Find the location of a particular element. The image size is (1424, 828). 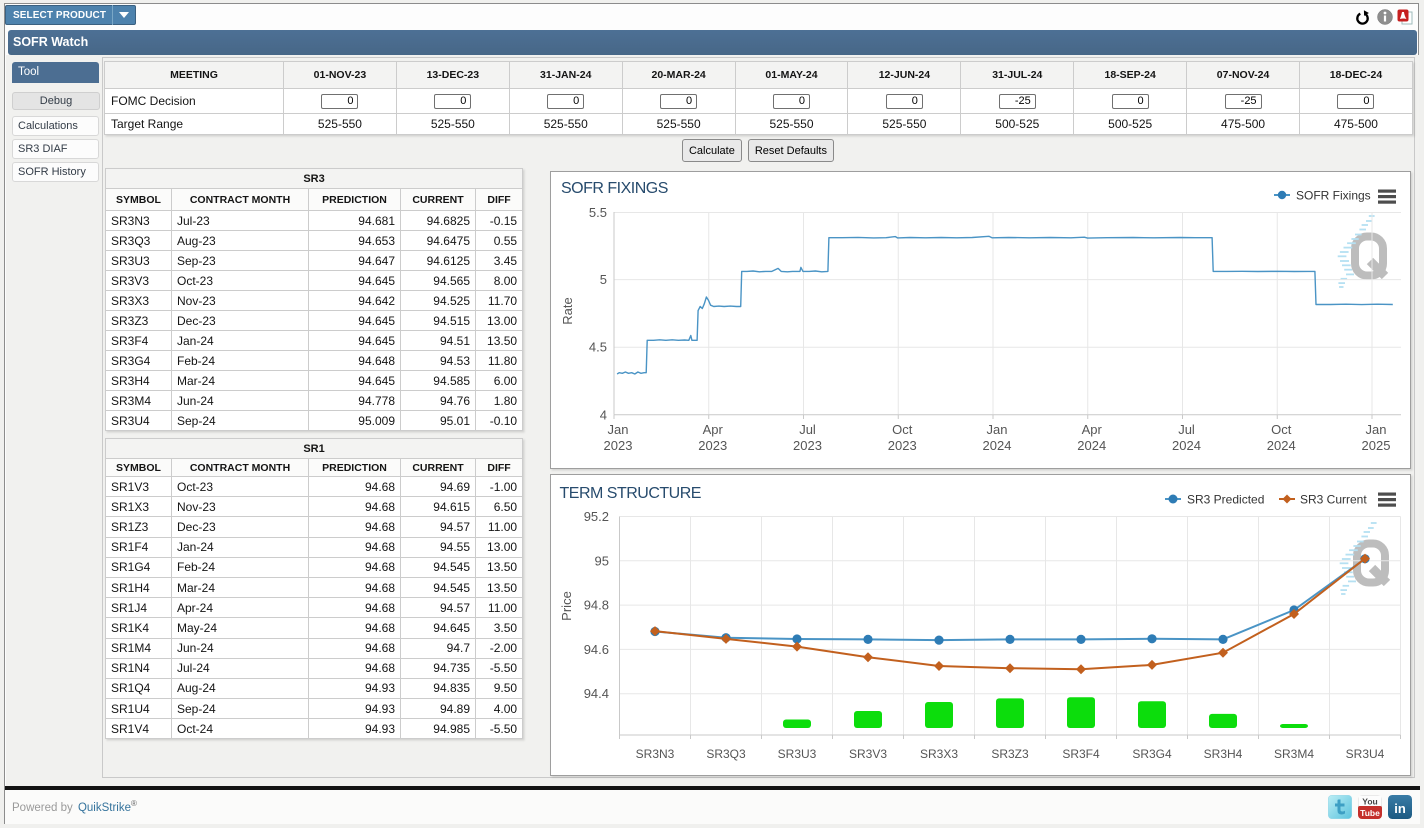

svg-text: in is located at coordinates (1400, 808).